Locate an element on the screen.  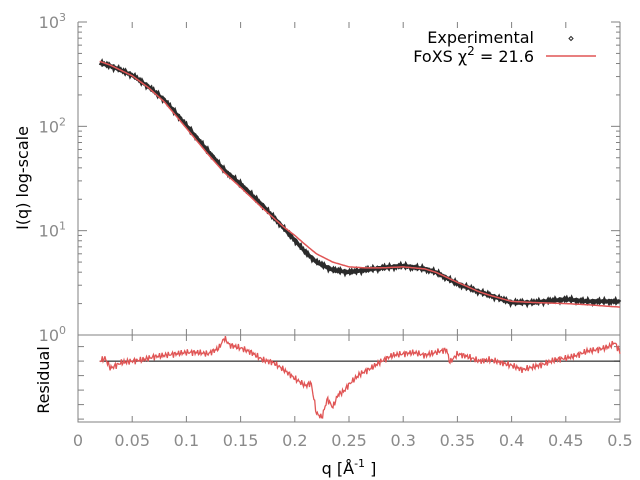
x-tick-label: 0.5 is located at coordinates (619, 440).